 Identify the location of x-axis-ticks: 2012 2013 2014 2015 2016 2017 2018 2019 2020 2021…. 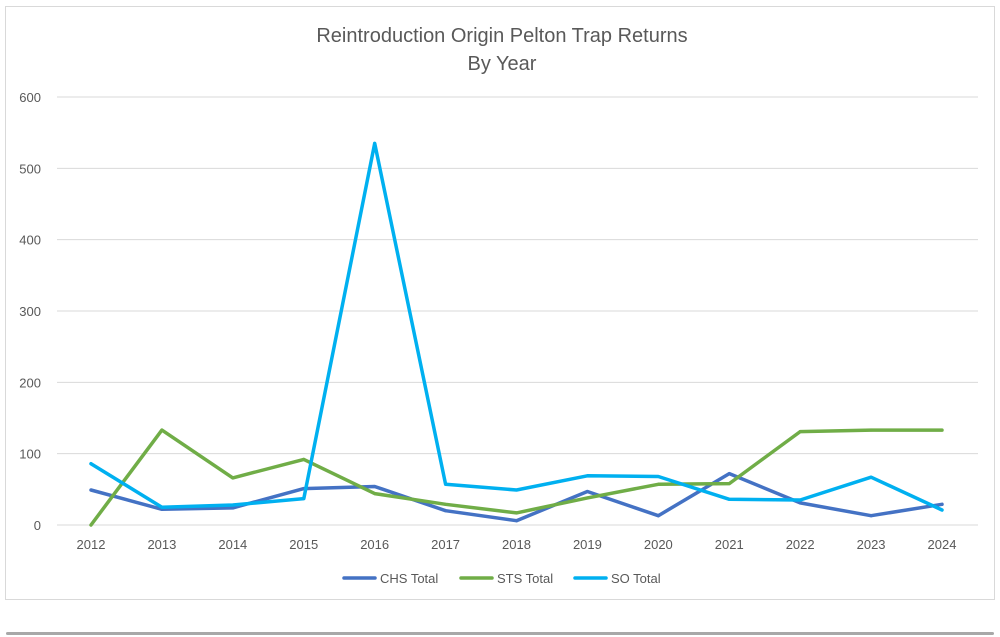
(517, 544).